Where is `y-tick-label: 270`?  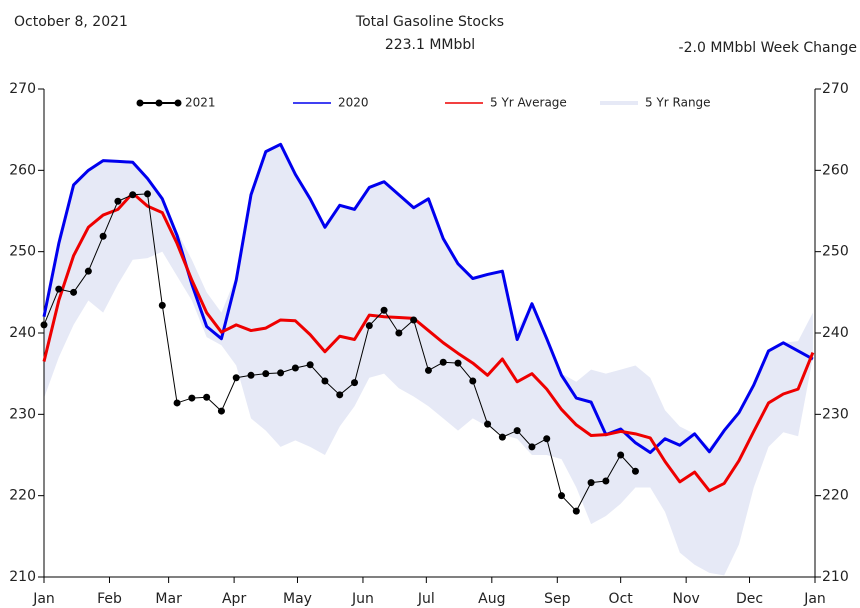 y-tick-label: 270 is located at coordinates (22, 89).